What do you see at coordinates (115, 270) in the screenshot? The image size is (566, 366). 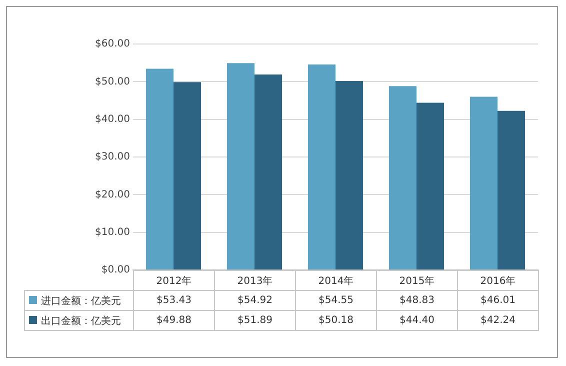 I see `y-tick-label: $0.00` at bounding box center [115, 270].